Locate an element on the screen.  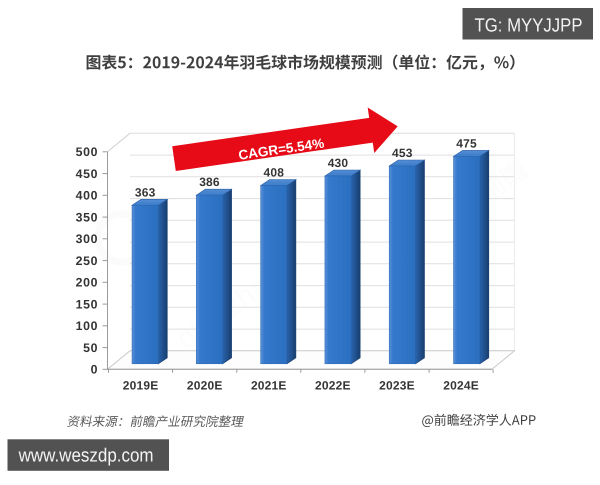
svg-text: 350 is located at coordinates (87, 217).